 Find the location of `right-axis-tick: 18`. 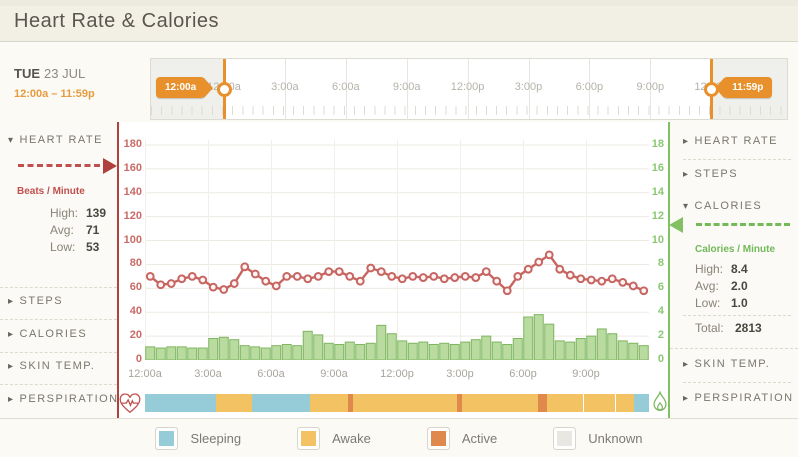

right-axis-tick: 18 is located at coordinates (657, 144).